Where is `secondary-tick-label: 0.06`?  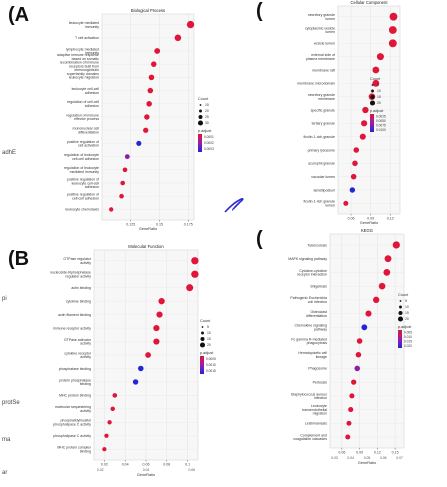
secondary-tick-label: 0.06 is located at coordinates (383, 458).